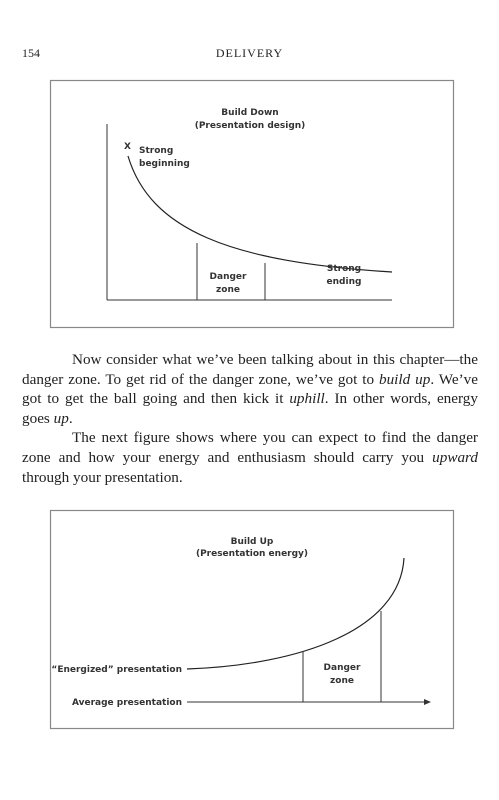 The image size is (499, 800). What do you see at coordinates (455, 457) in the screenshot?
I see `emphasis: upward` at bounding box center [455, 457].